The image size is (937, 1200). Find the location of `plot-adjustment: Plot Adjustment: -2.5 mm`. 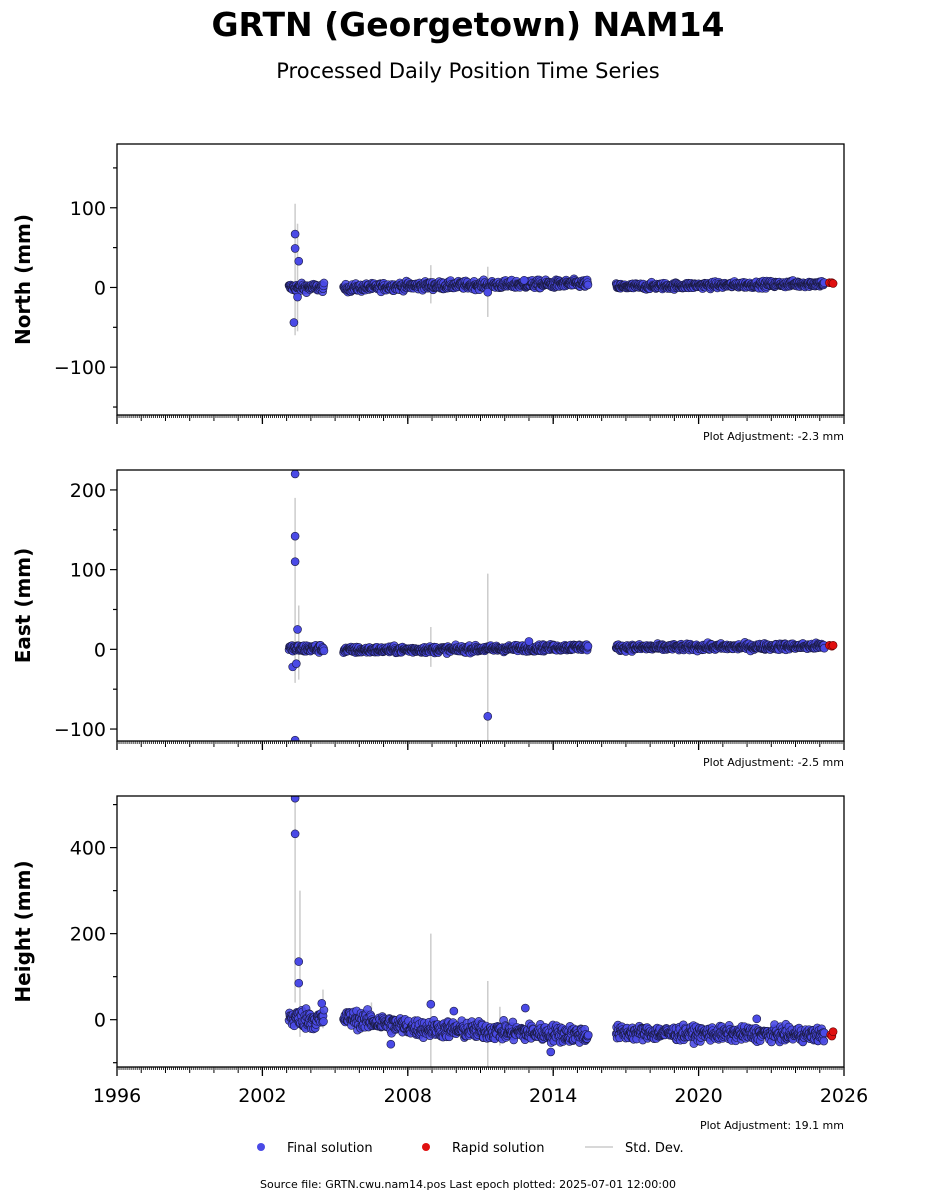

plot-adjustment: Plot Adjustment: -2.5 mm is located at coordinates (773, 762).